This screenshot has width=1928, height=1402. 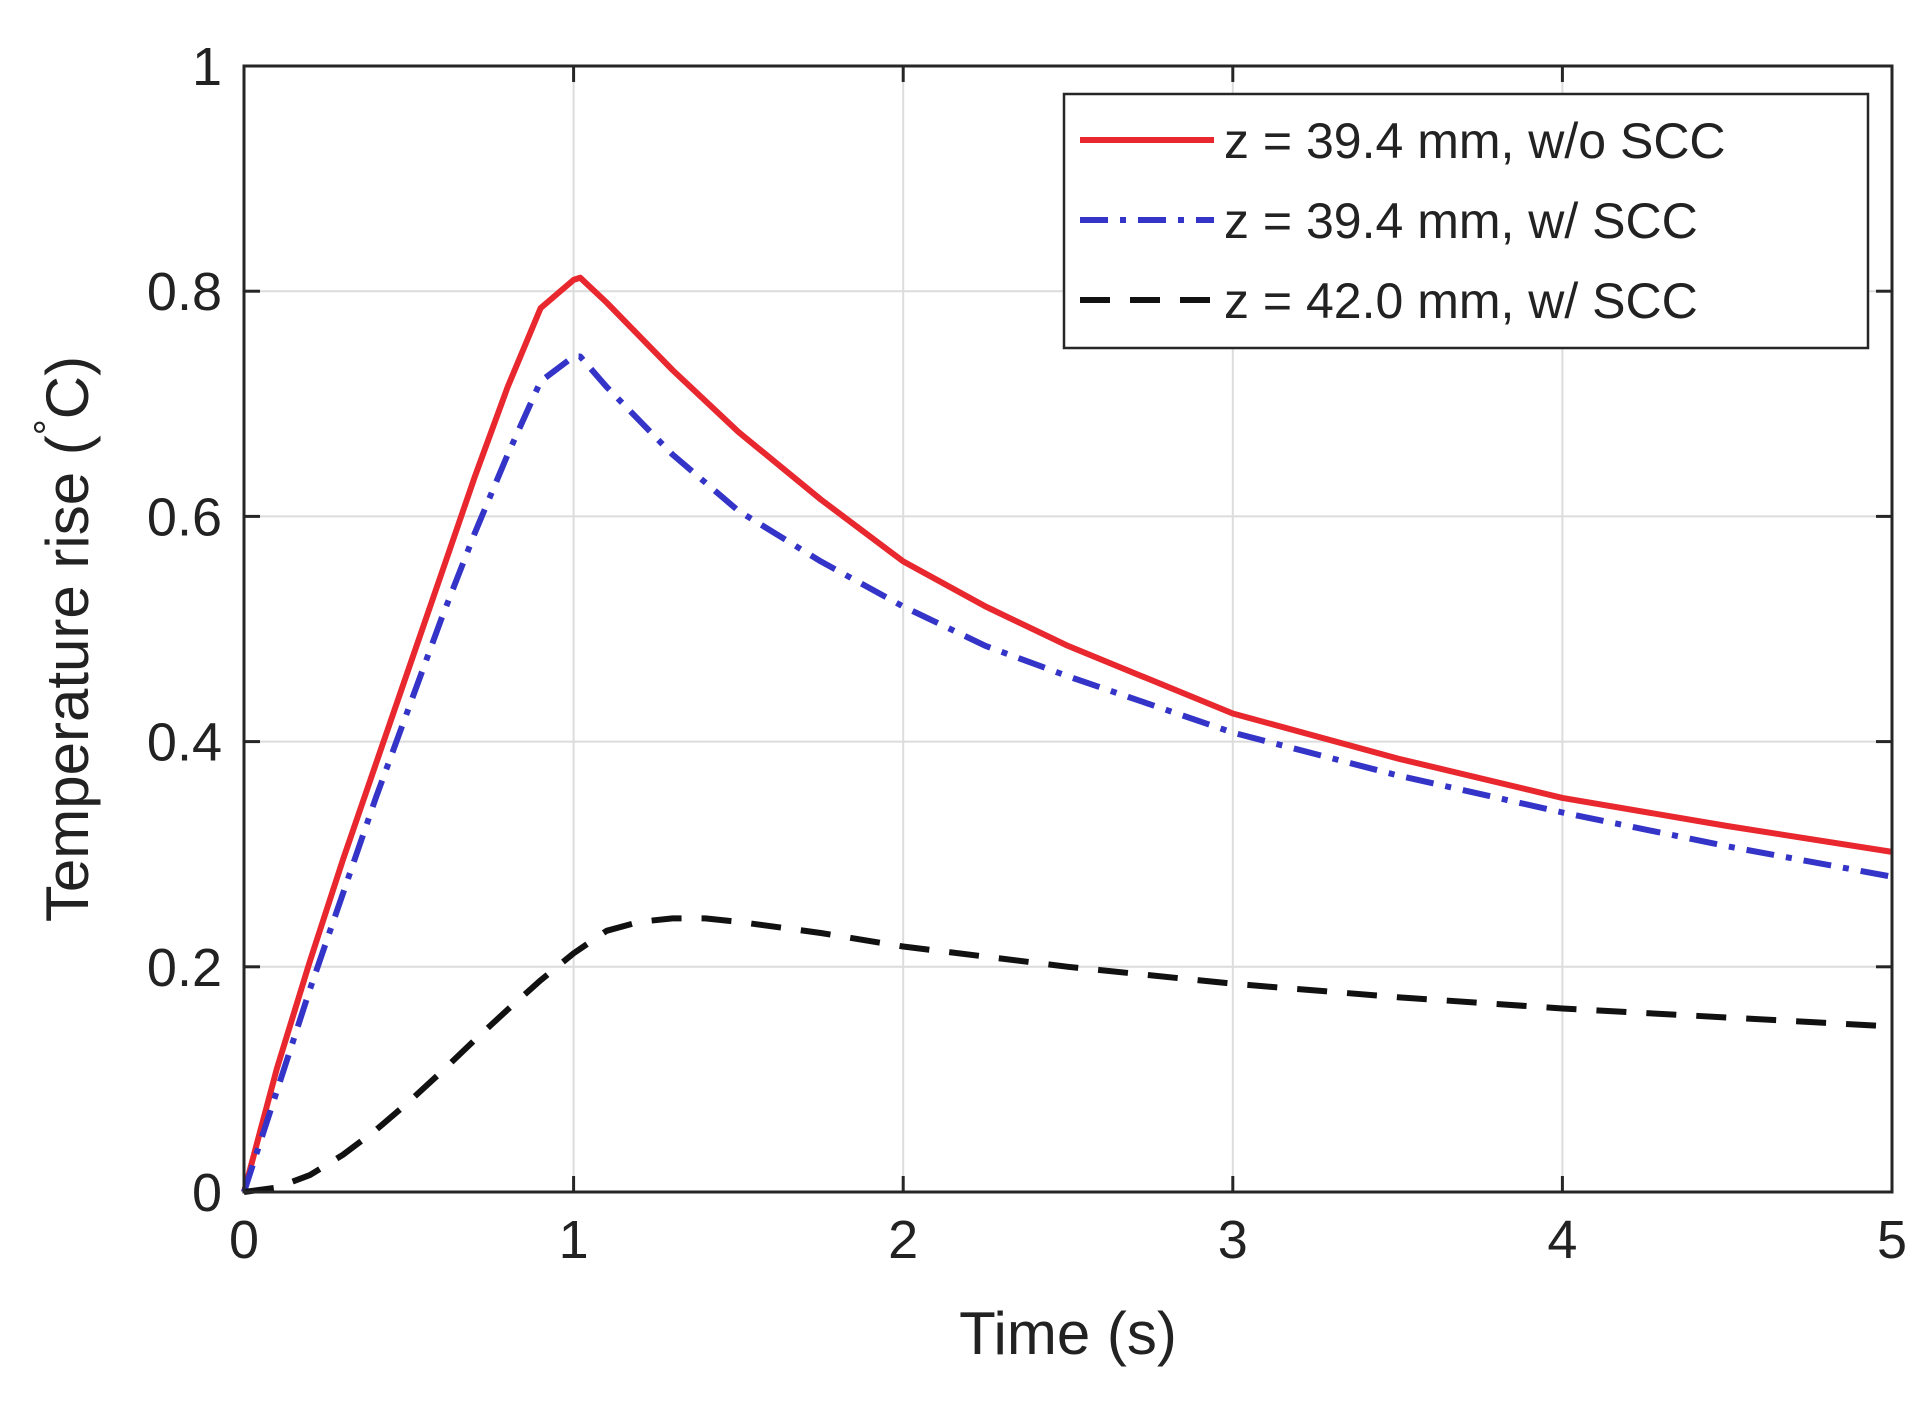 What do you see at coordinates (49, 427) in the screenshot?
I see `degree-symbol: °` at bounding box center [49, 427].